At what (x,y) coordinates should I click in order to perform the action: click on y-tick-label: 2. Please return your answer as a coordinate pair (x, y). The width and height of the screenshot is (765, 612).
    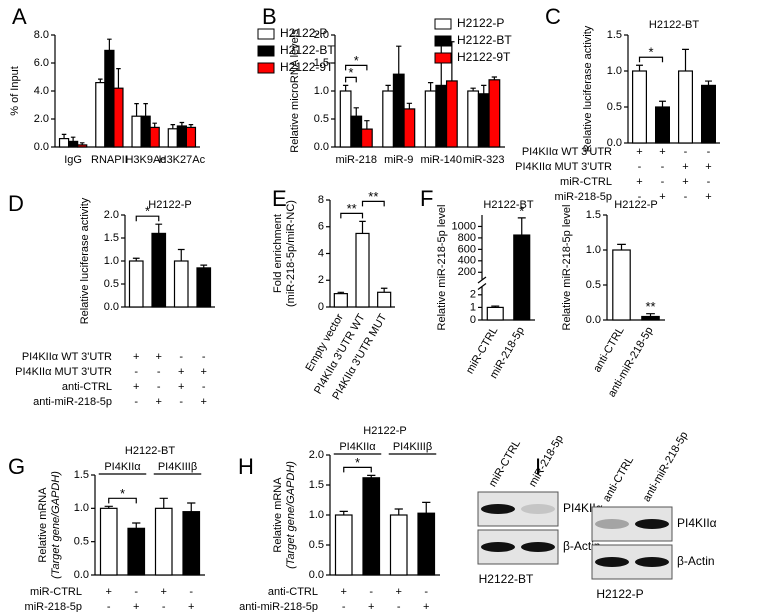
    Looking at the image, I should click on (321, 280).